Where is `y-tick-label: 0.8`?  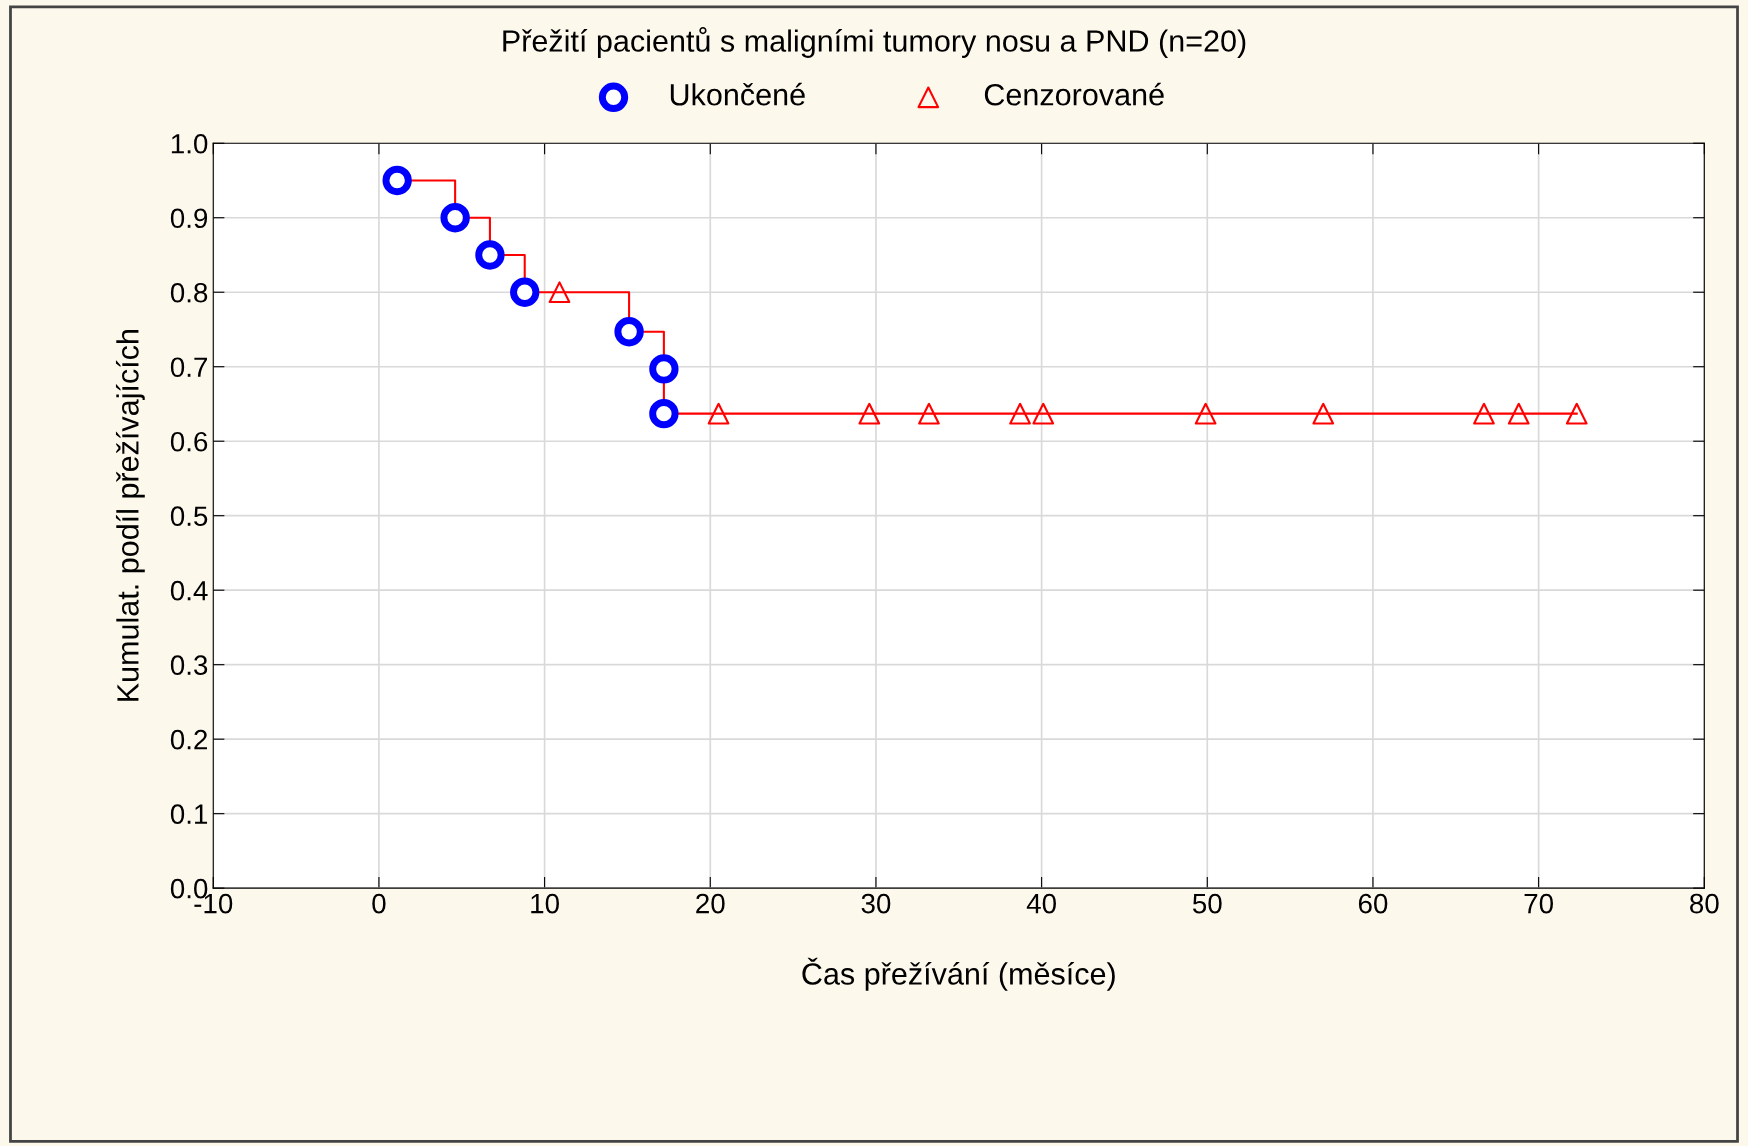 y-tick-label: 0.8 is located at coordinates (189, 292).